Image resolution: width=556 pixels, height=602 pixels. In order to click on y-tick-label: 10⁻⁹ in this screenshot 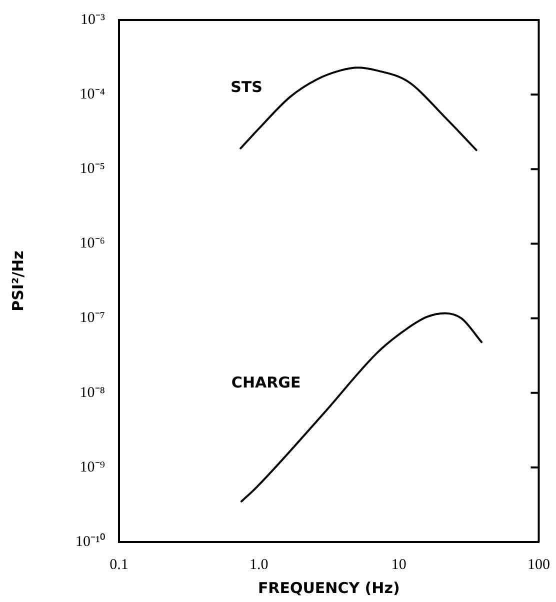, I will do `click(92, 467)`.